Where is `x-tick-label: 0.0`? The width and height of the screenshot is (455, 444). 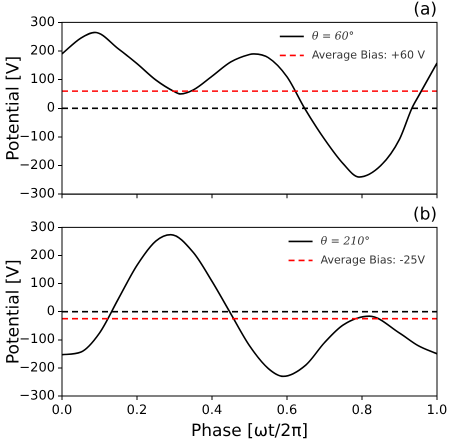 x-tick-label: 0.0 is located at coordinates (62, 410).